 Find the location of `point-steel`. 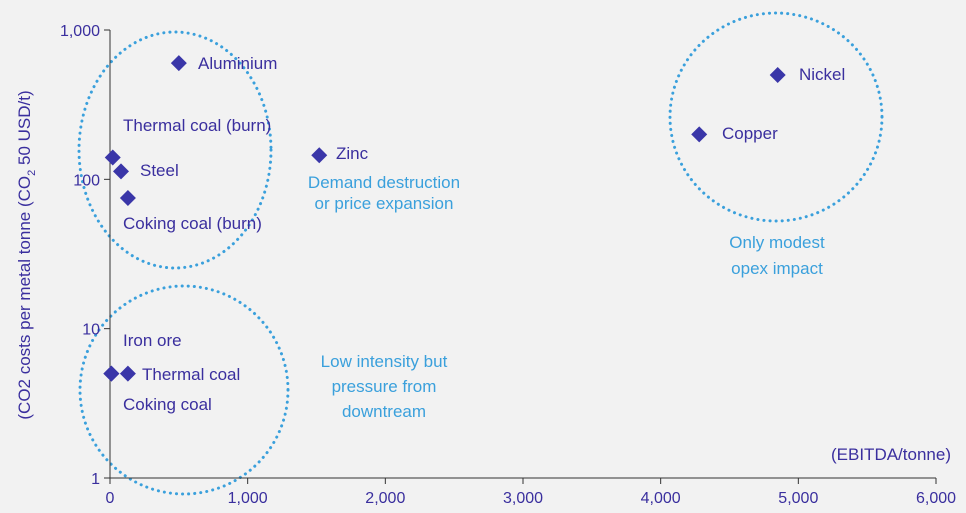

point-steel is located at coordinates (121, 171).